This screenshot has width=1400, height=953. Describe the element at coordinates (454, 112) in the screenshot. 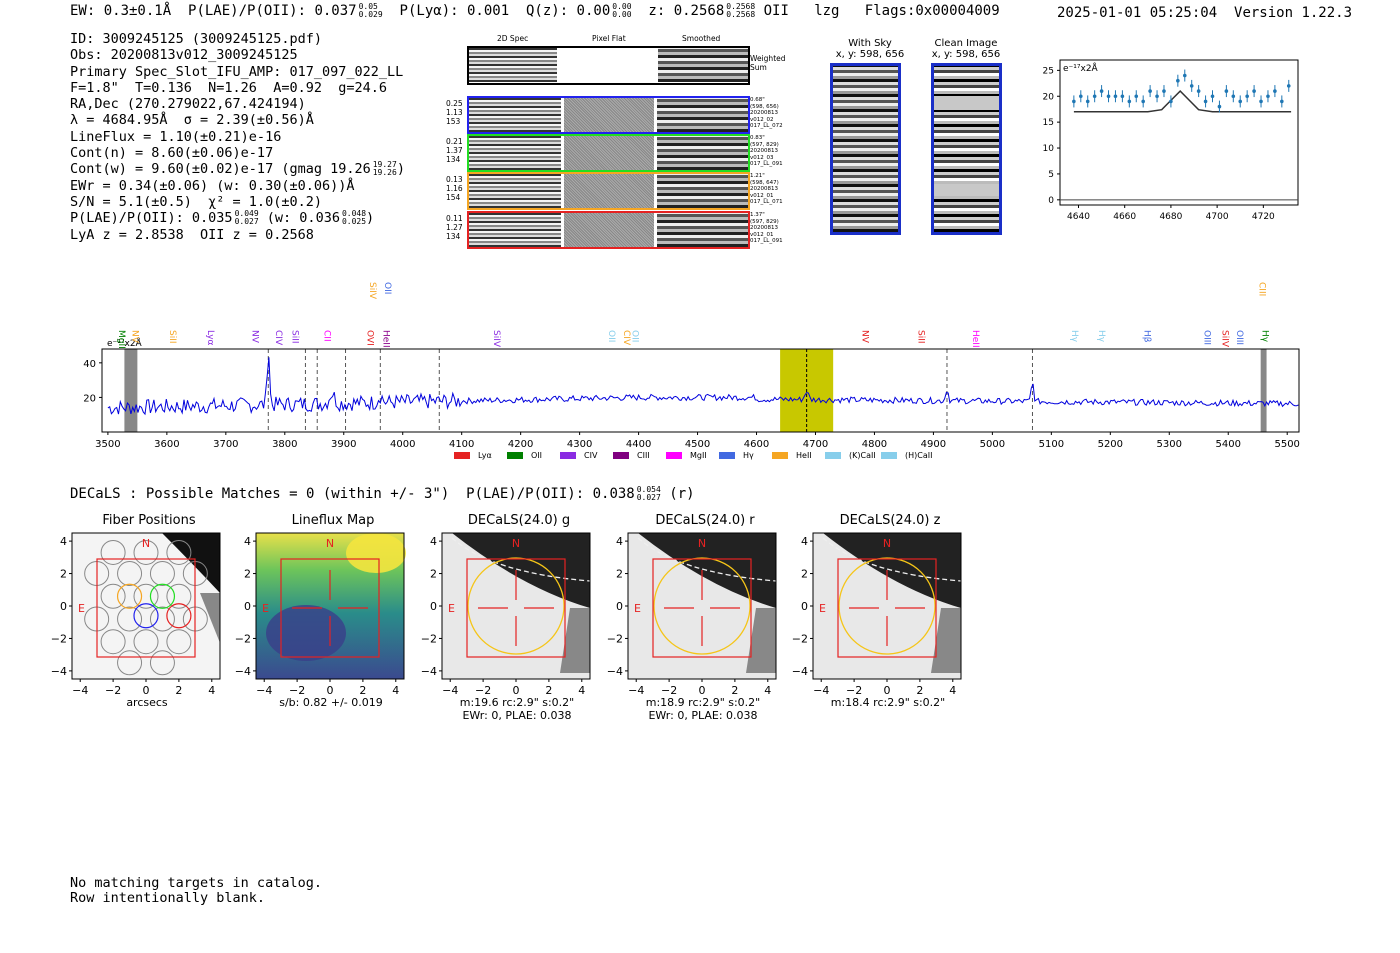

I see `cutout-row-stats: 0.25 1.13 153` at that location.